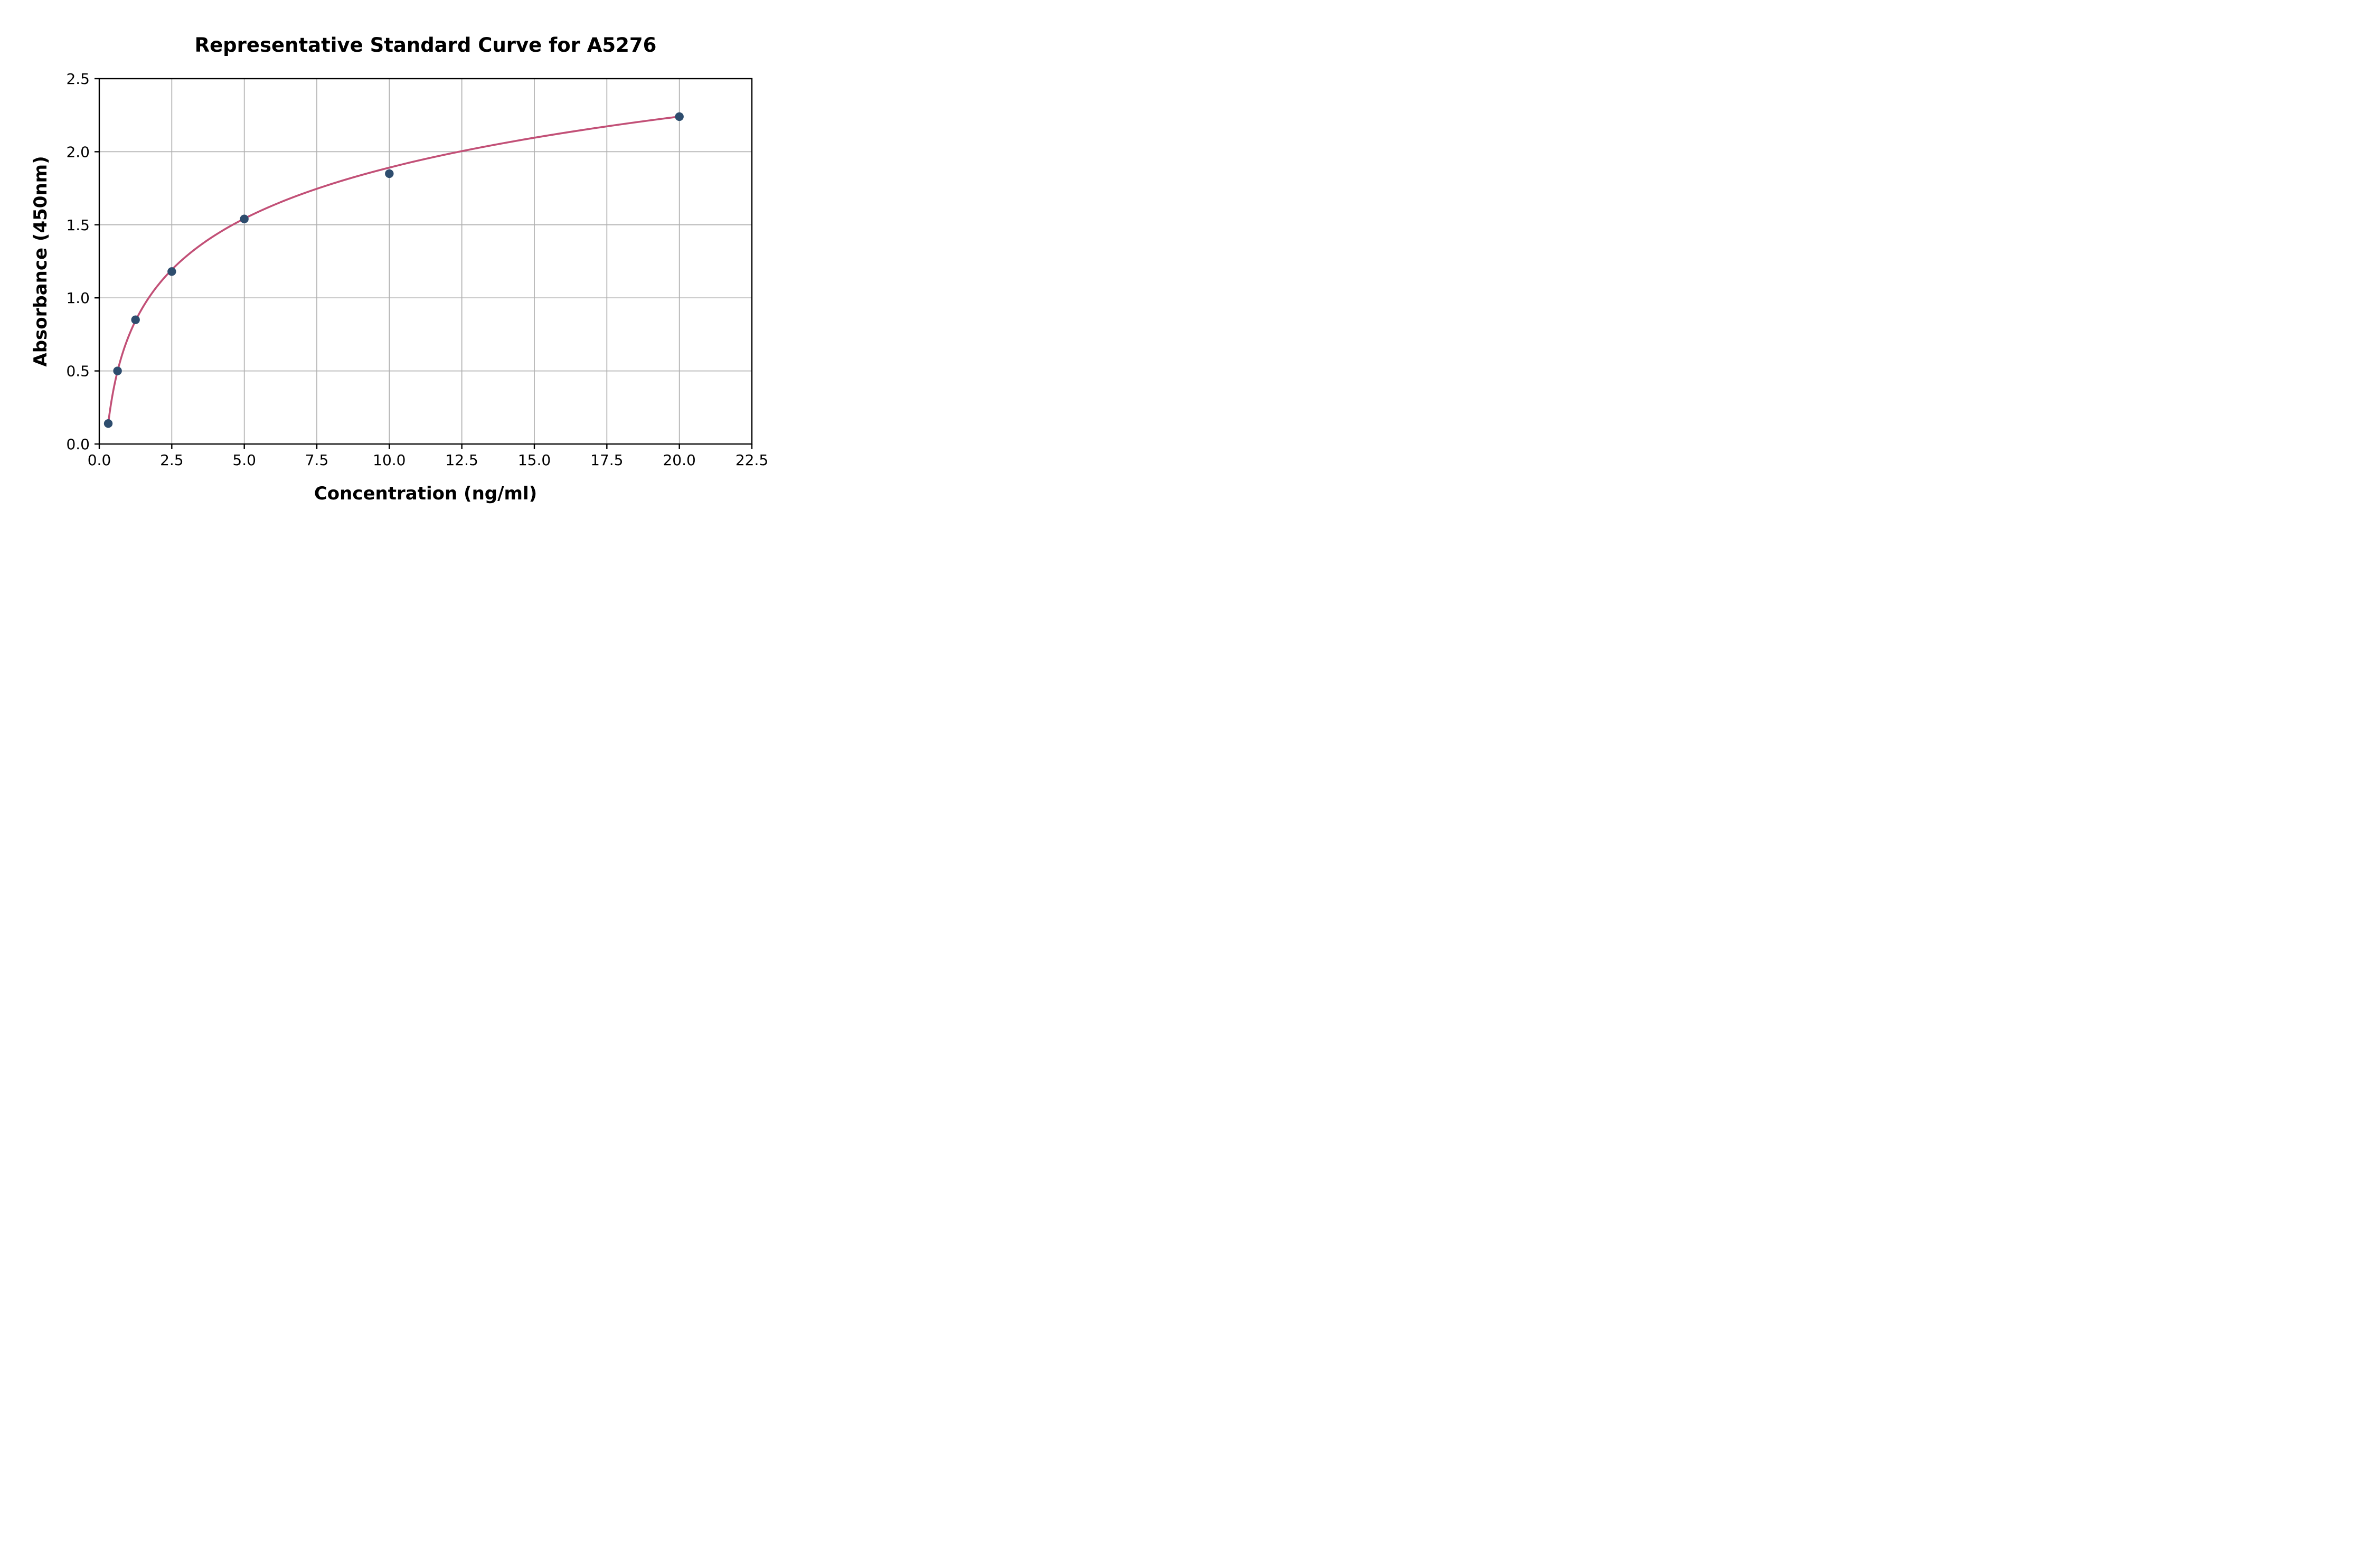  I want to click on fit-curve-line, so click(394, 269).